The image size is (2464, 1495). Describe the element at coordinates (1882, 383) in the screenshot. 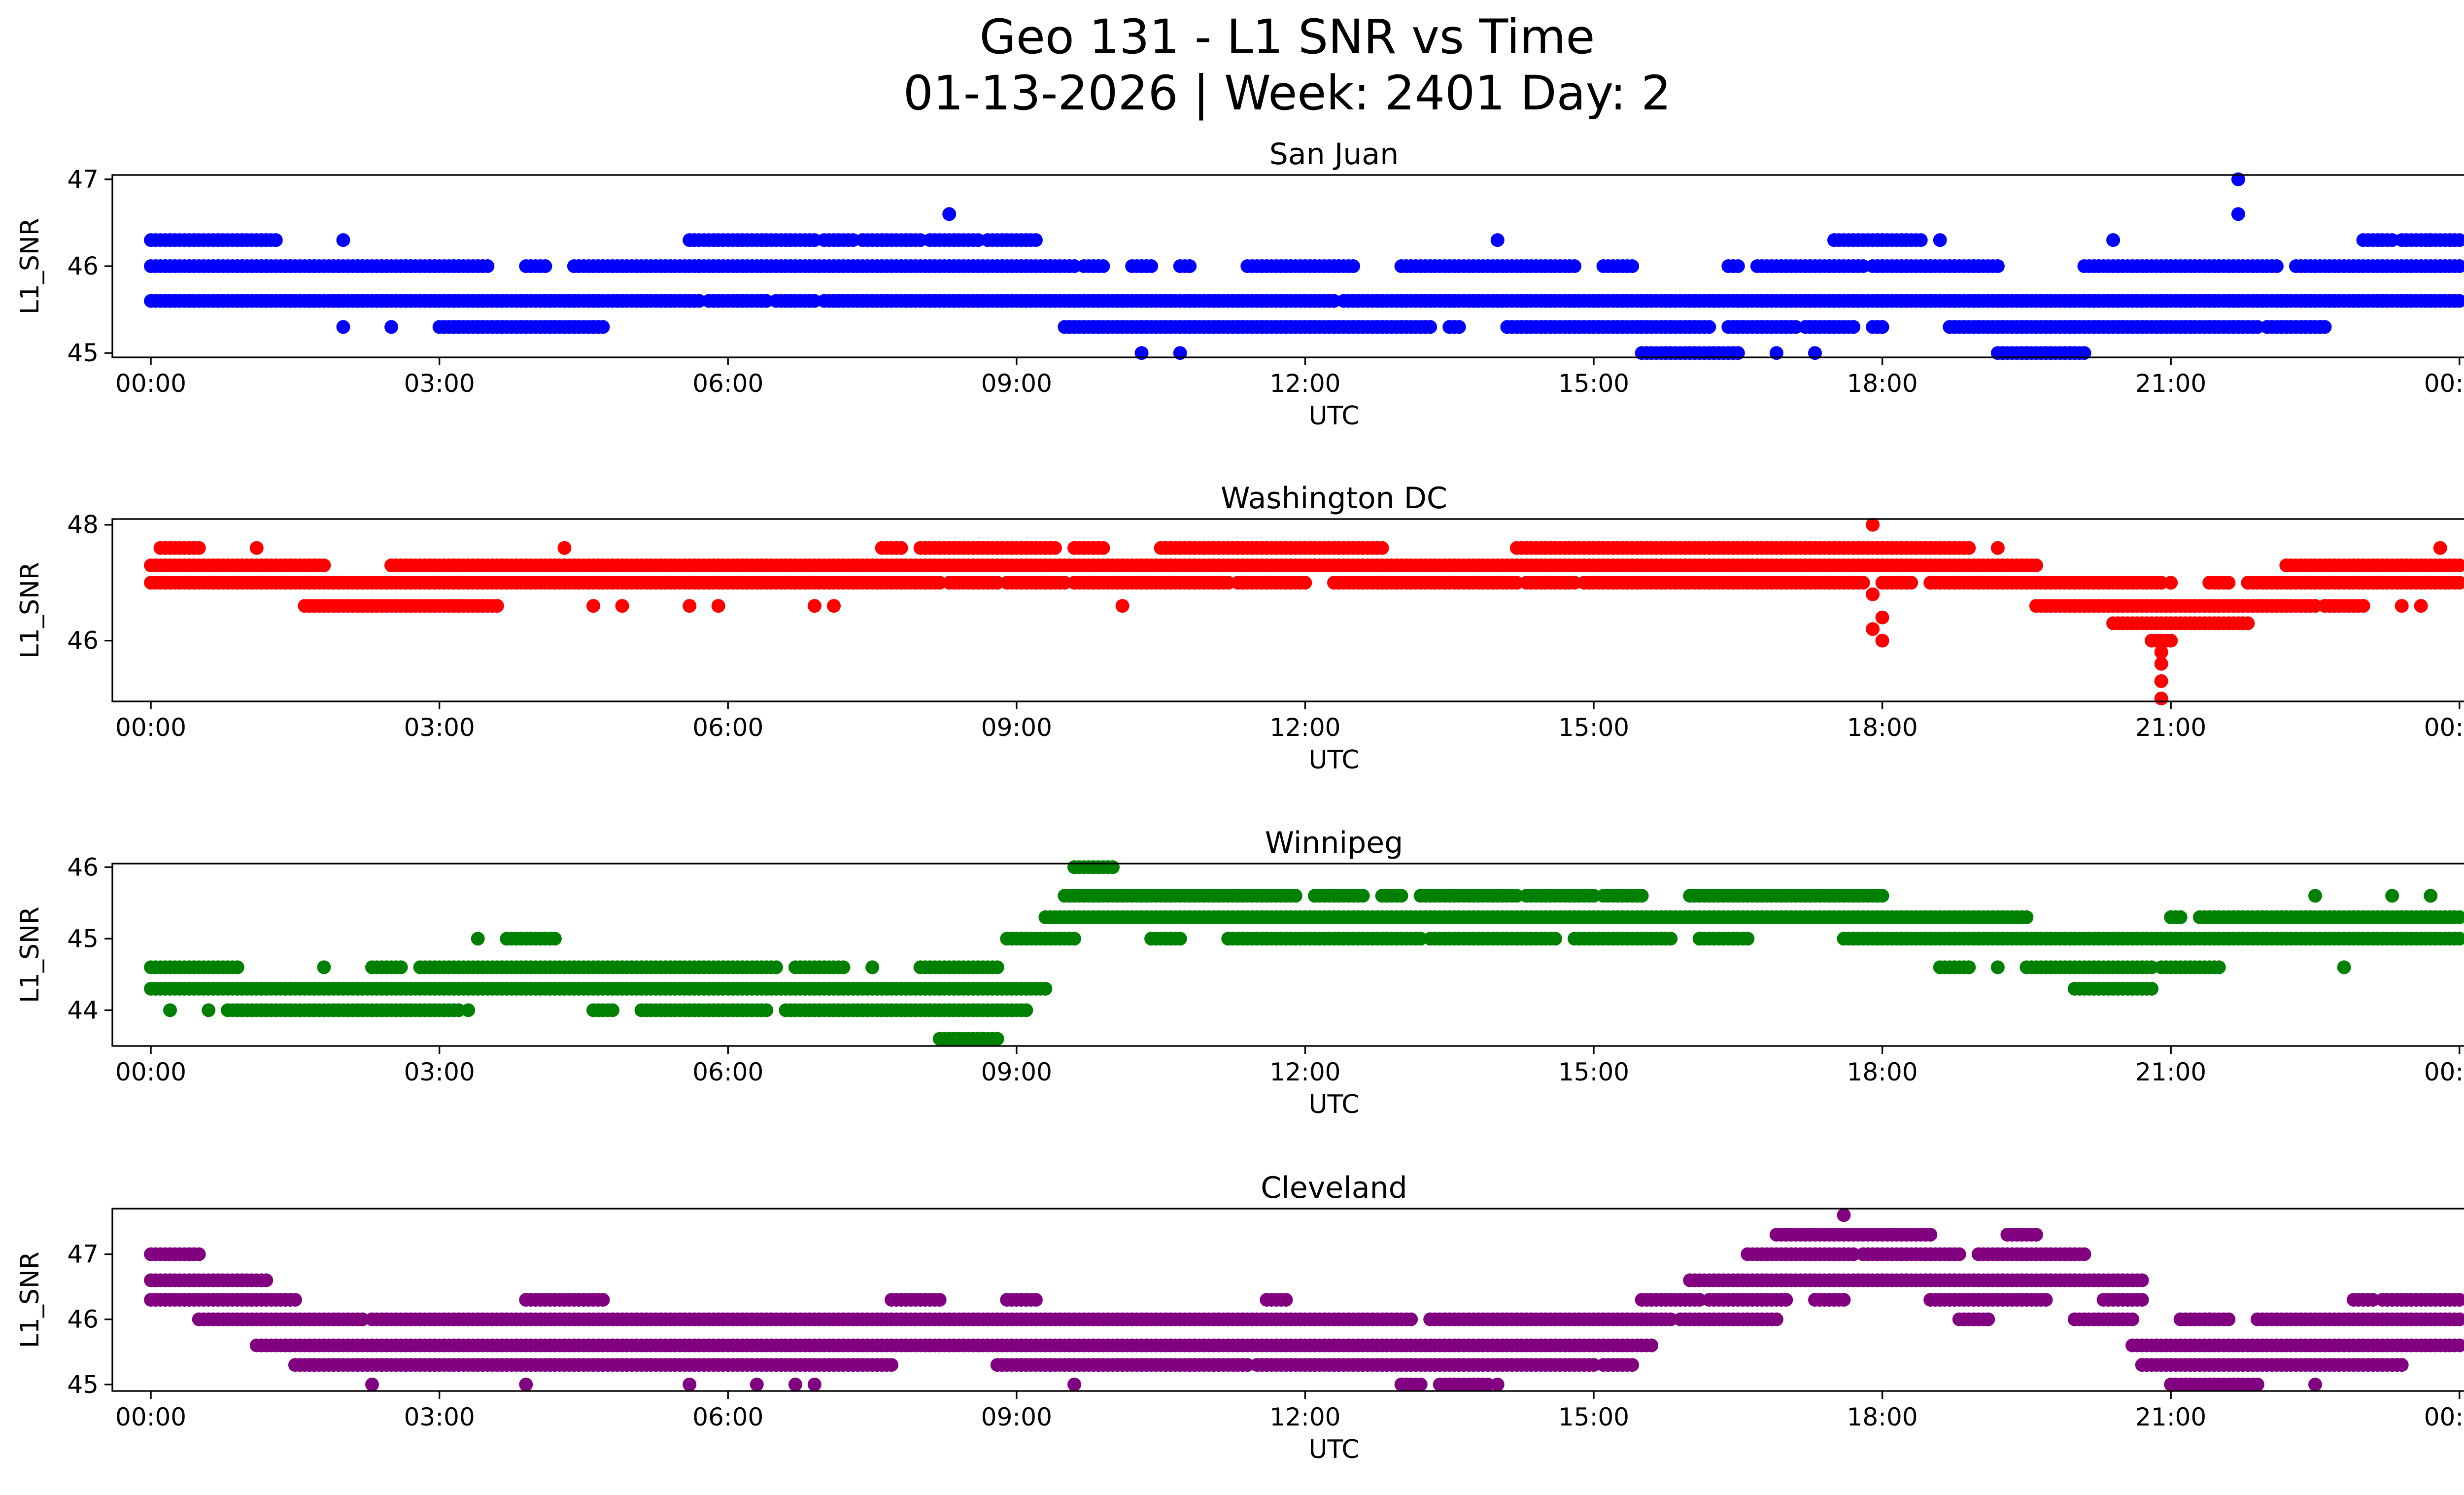

I see `x-tick-label: 18:00` at that location.